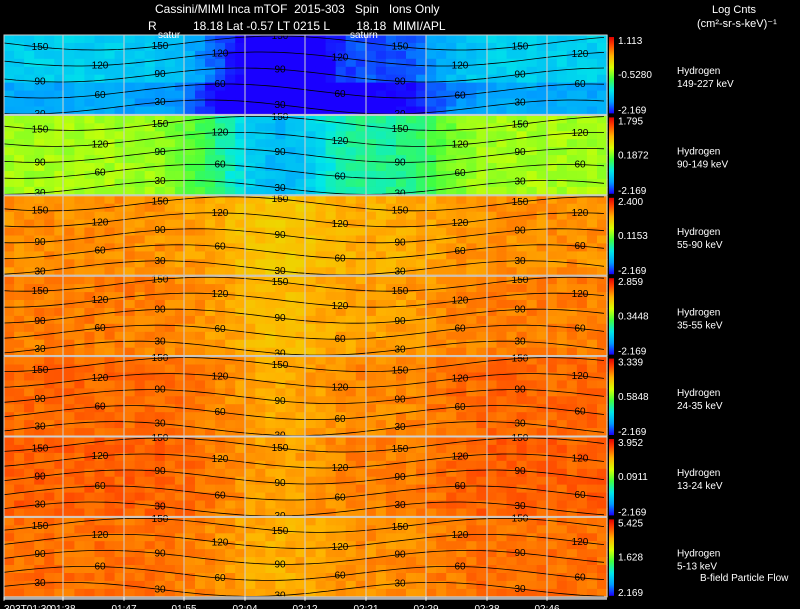 This screenshot has height=609, width=800. What do you see at coordinates (486, 606) in the screenshot?
I see `x-tick-label: 02:38` at bounding box center [486, 606].